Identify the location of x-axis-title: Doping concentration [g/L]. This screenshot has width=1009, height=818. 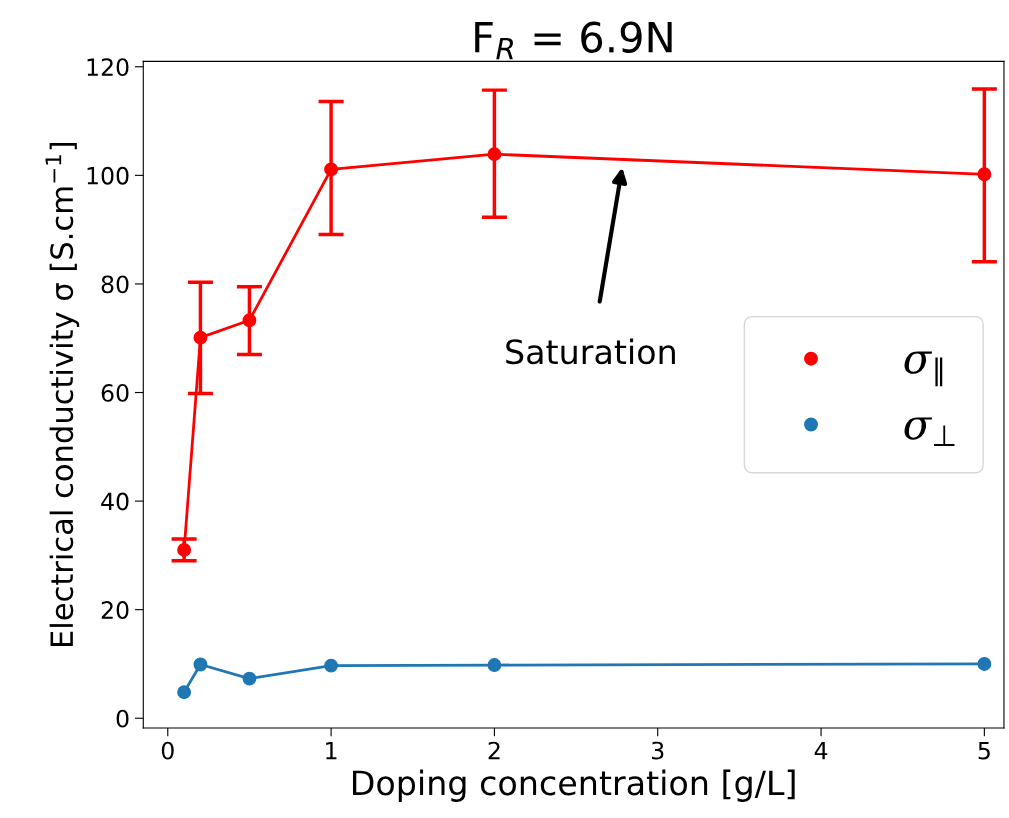
(573, 785).